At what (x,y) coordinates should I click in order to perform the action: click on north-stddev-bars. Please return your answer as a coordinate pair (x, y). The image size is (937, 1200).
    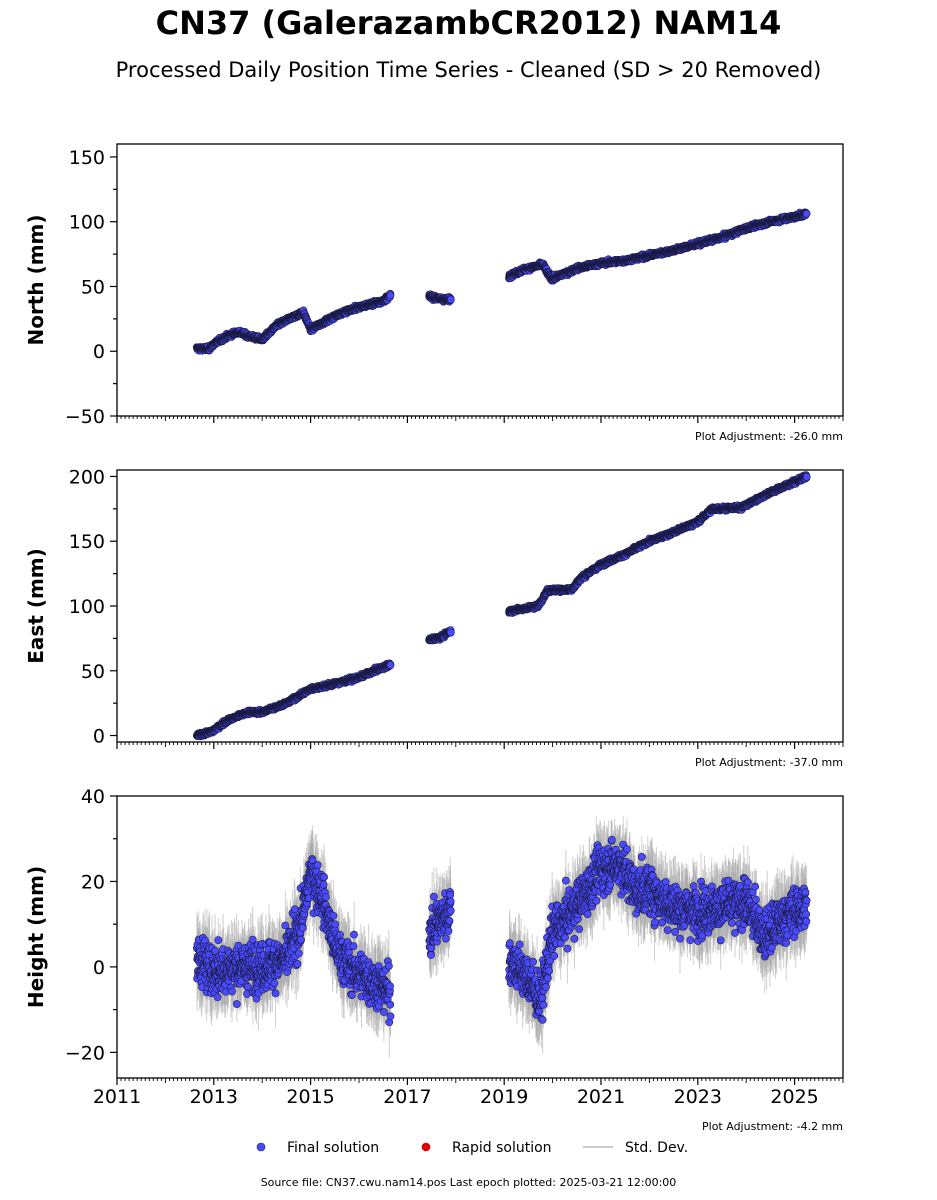
    Looking at the image, I should click on (502, 281).